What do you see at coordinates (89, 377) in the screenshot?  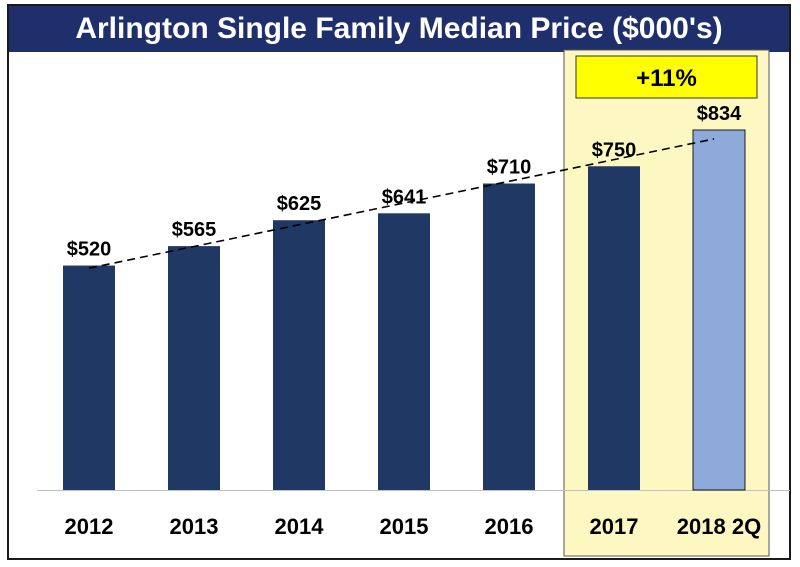 I see `bar-2012` at bounding box center [89, 377].